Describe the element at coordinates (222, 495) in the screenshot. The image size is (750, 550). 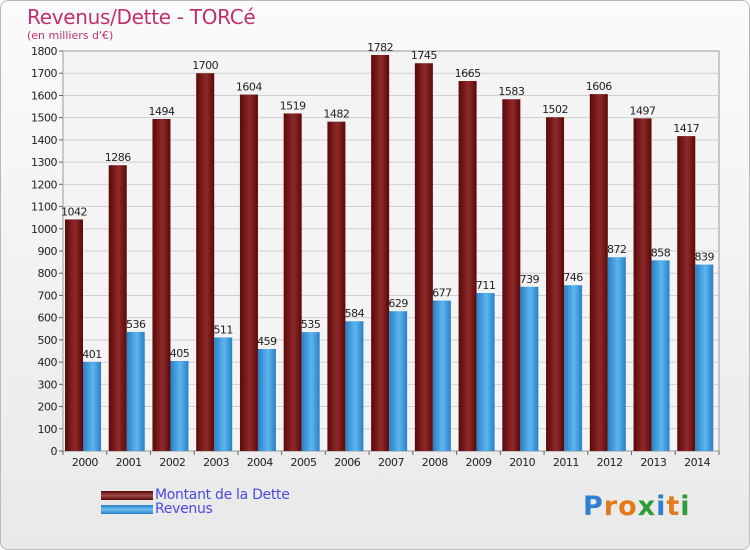
I see `legend-label-debt: Montant de la Dette` at that location.